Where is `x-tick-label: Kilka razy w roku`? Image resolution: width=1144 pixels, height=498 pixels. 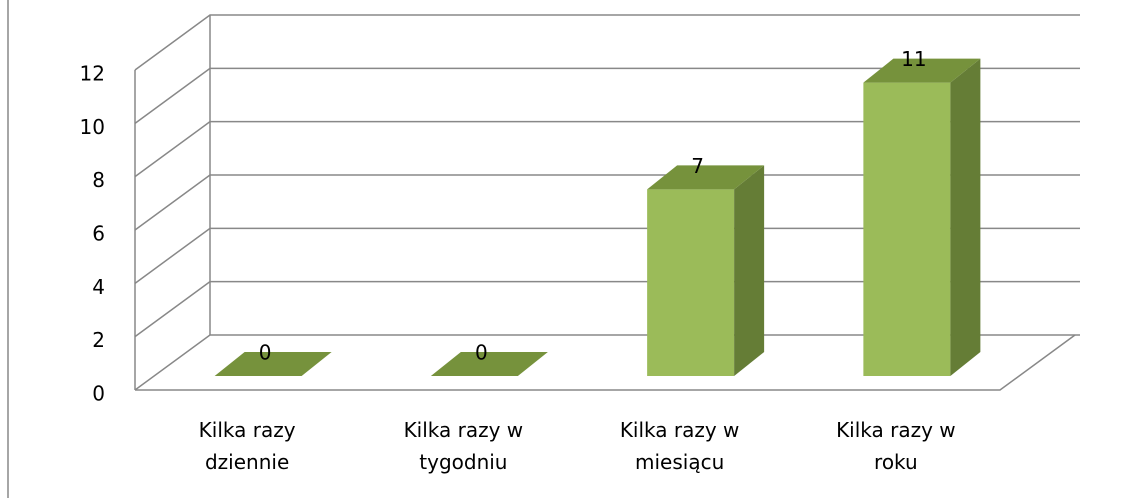 x-tick-label: Kilka razy w roku is located at coordinates (896, 446).